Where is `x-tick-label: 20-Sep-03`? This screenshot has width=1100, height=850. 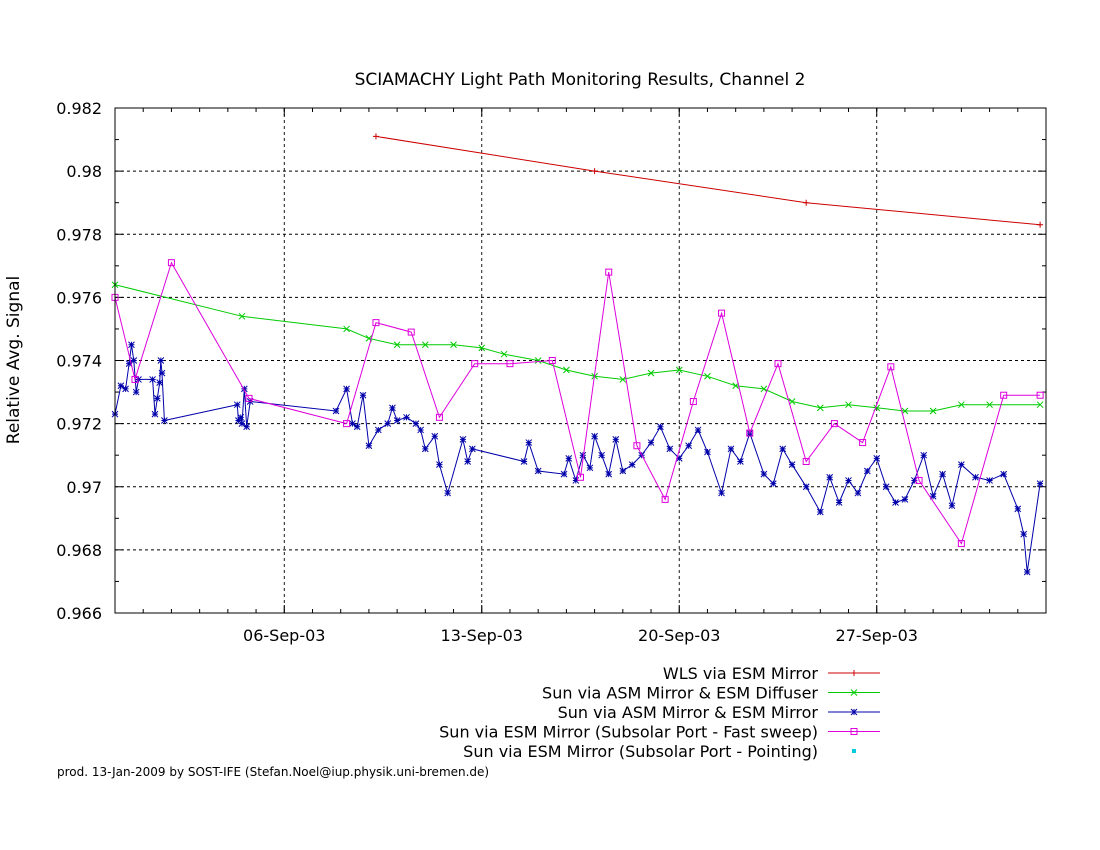 x-tick-label: 20-Sep-03 is located at coordinates (679, 635).